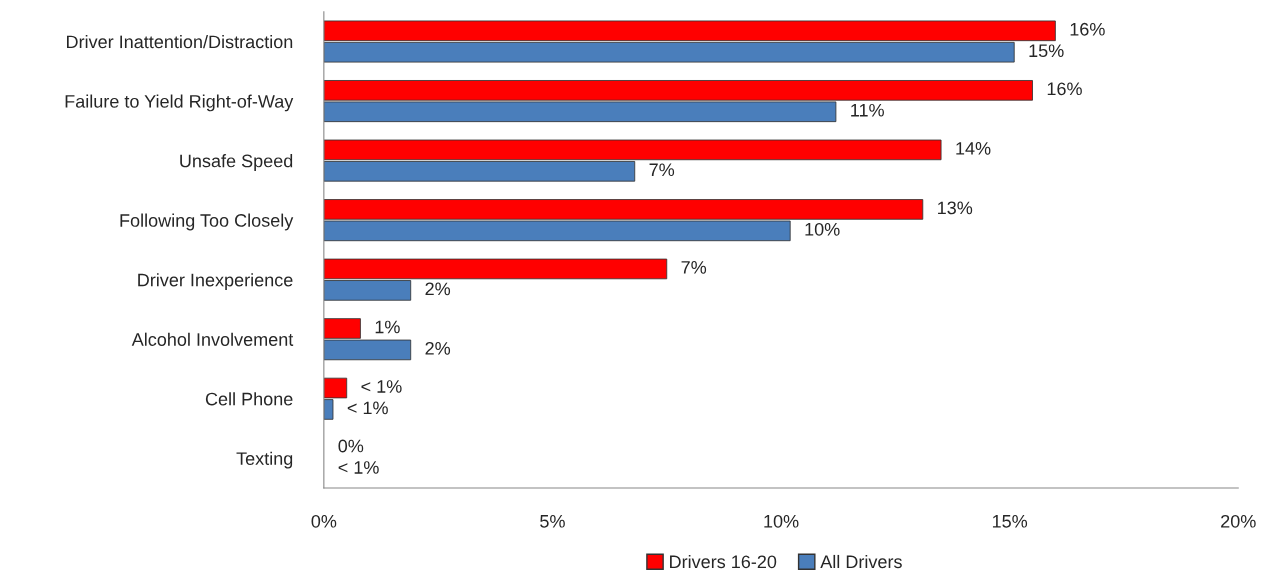 This screenshot has height=588, width=1270. Describe the element at coordinates (867, 110) in the screenshot. I see `data-label: 11%` at that location.